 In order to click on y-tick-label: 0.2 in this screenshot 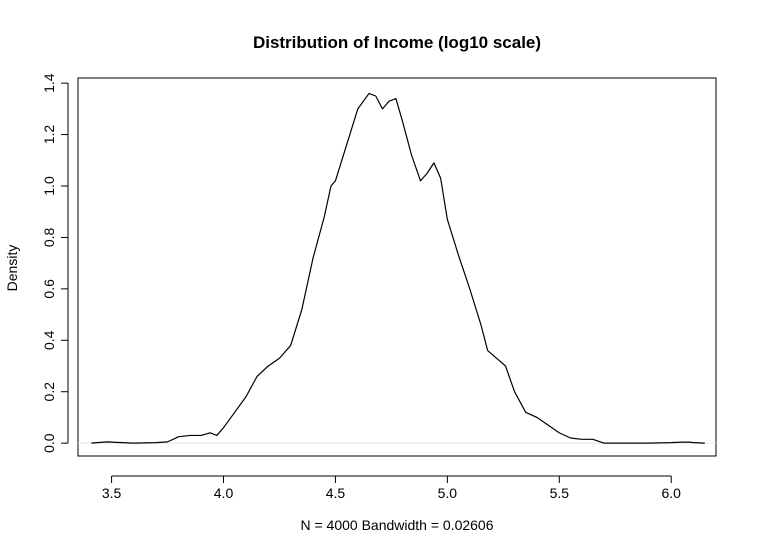, I will do `click(49, 392)`.